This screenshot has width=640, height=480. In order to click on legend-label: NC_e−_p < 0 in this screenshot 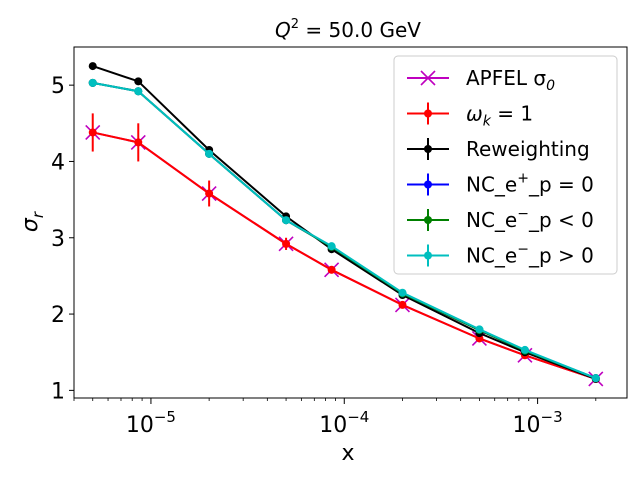, I will do `click(530, 219)`.